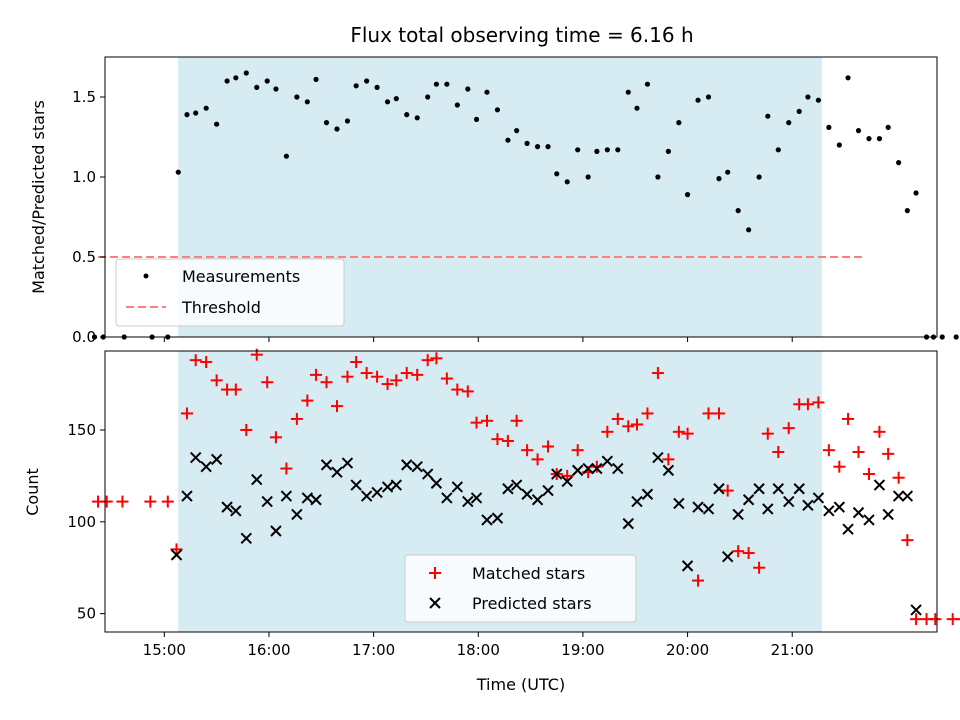 This screenshot has height=720, width=960. I want to click on bottom-legend: Matched stars Predicted stars, so click(520, 588).